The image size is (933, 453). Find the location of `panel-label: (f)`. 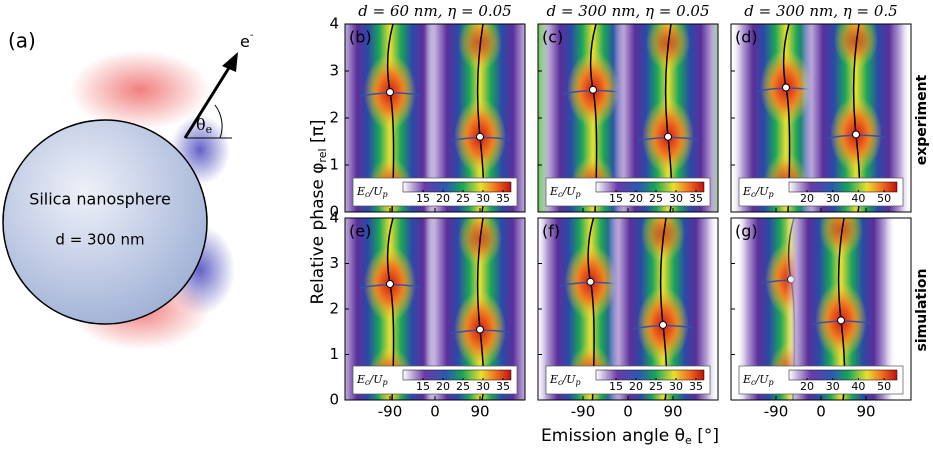

panel-label: (f) is located at coordinates (551, 231).